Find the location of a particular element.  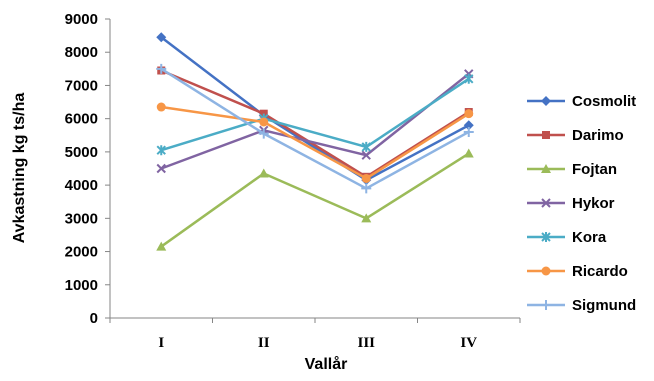

series-line-ricardo is located at coordinates (315, 142).